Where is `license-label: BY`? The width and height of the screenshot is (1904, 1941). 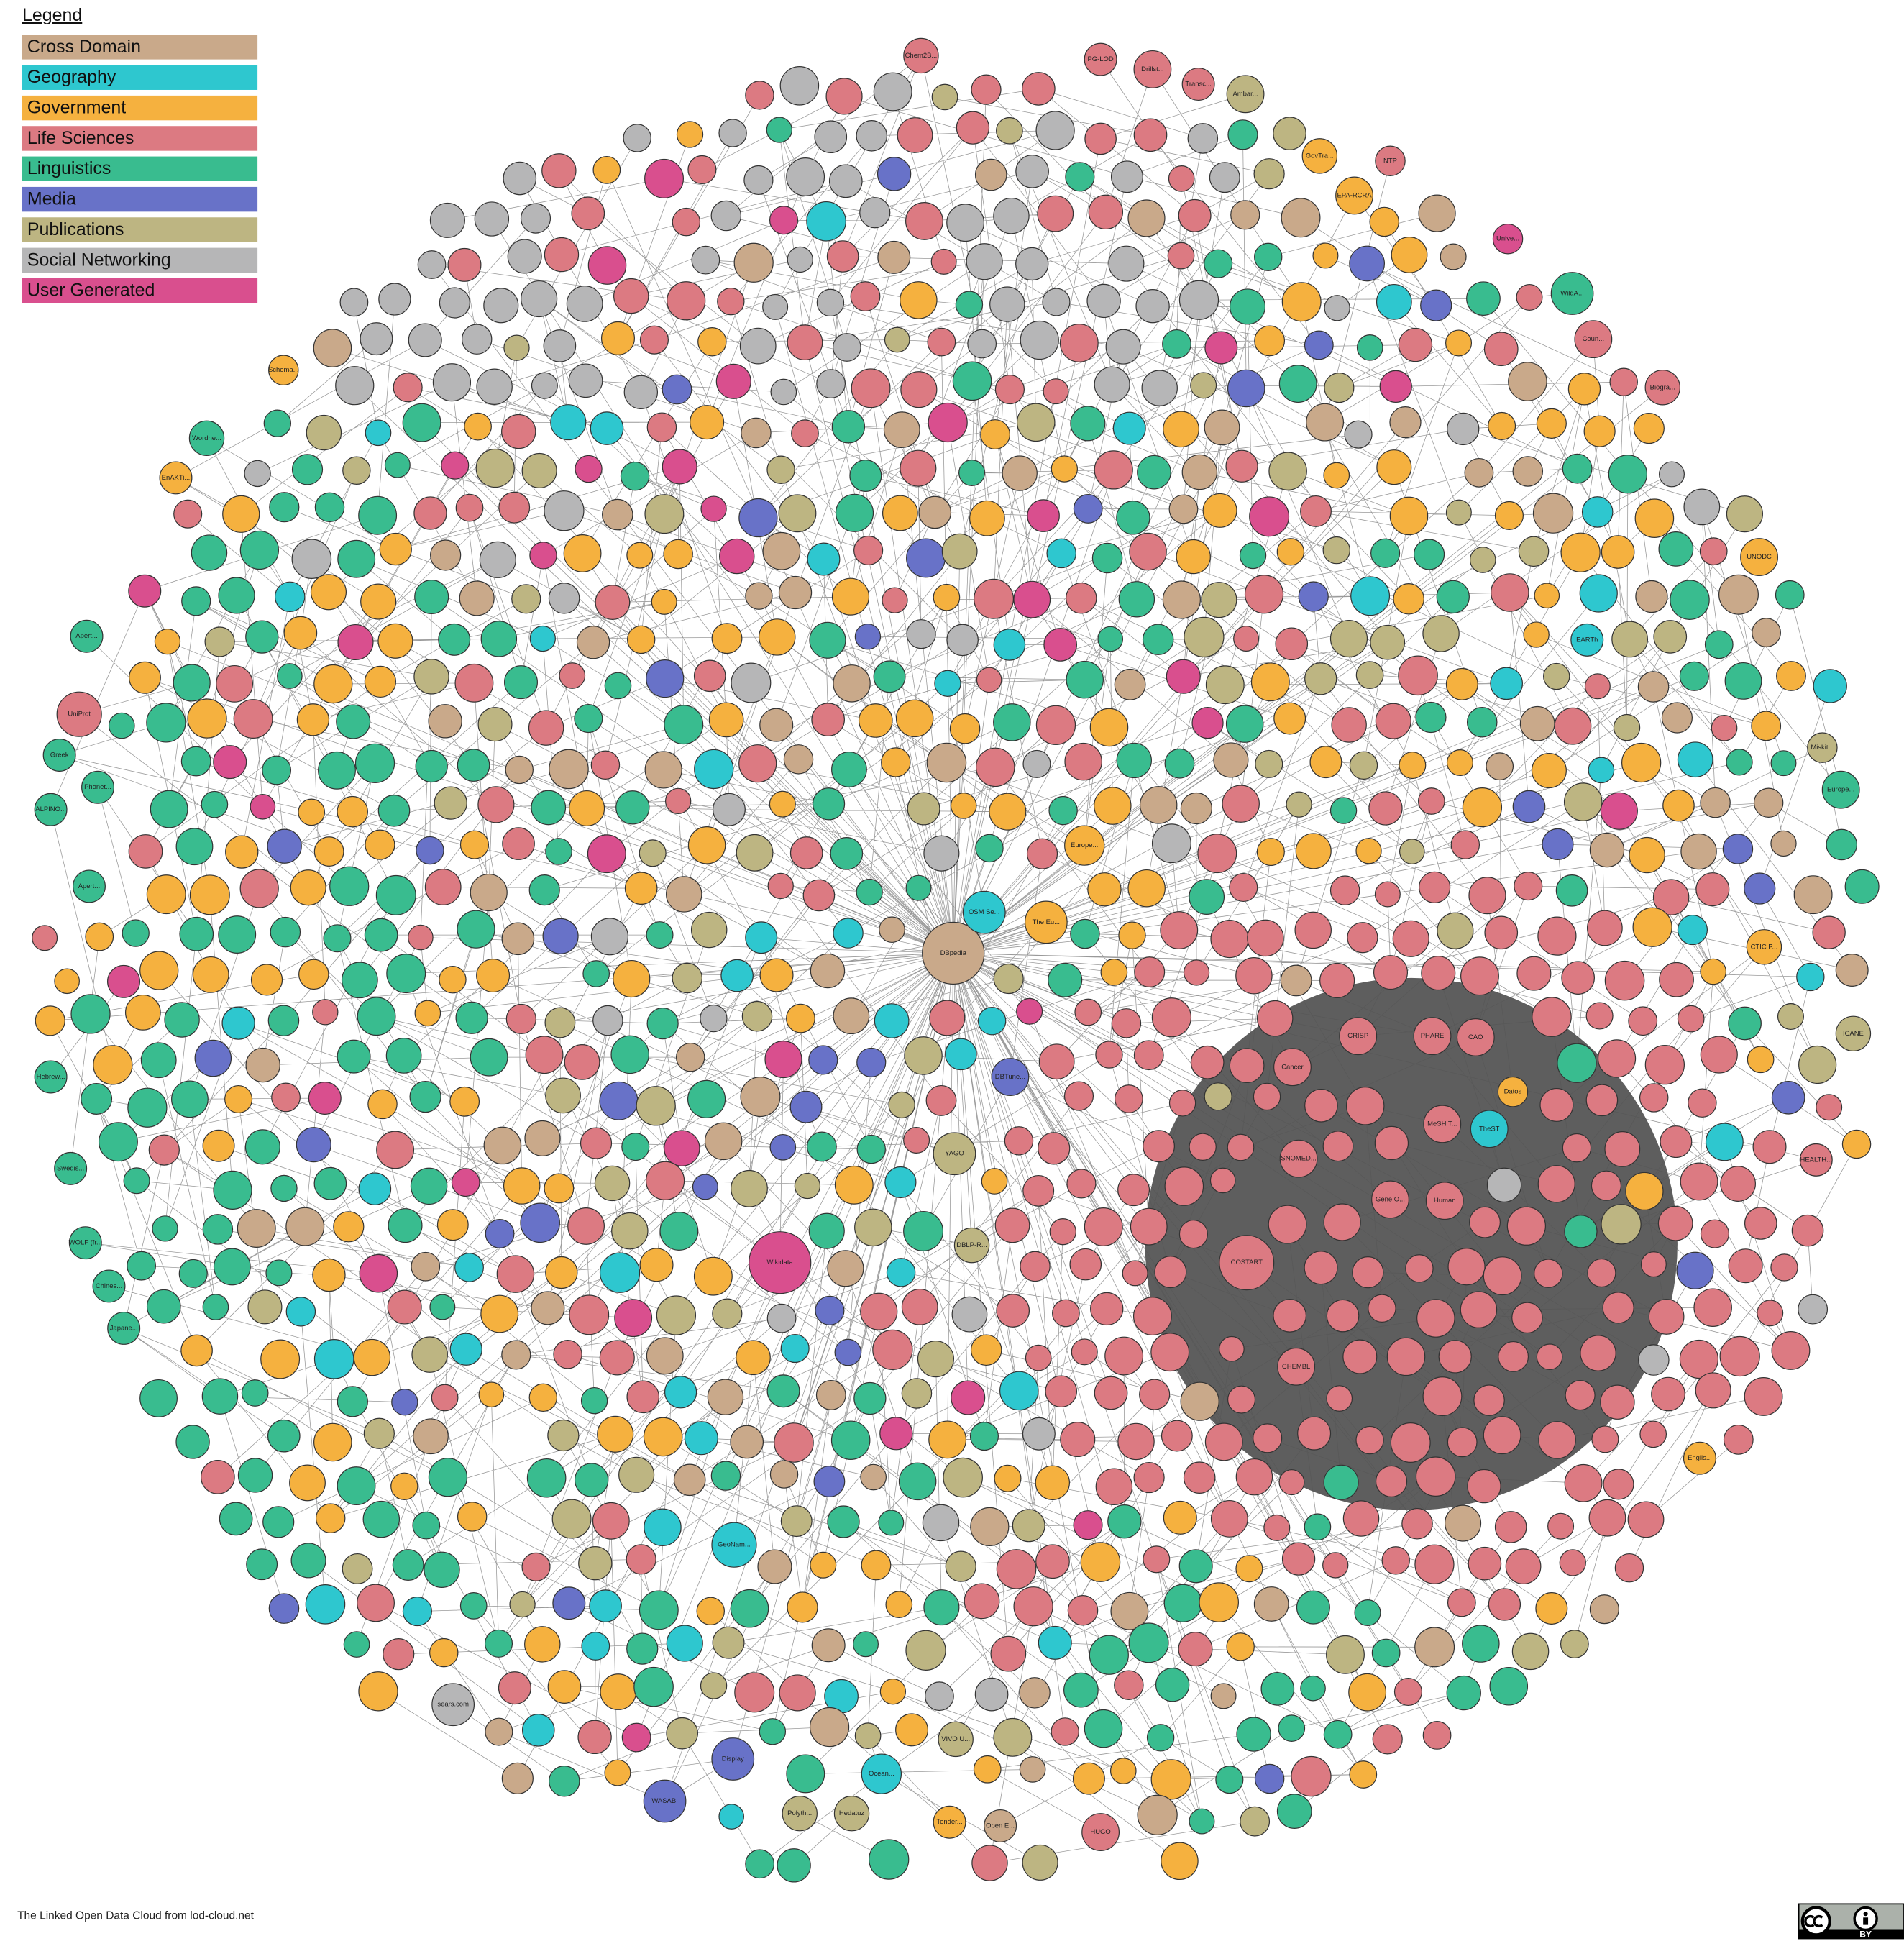
license-label: BY is located at coordinates (1865, 1934).